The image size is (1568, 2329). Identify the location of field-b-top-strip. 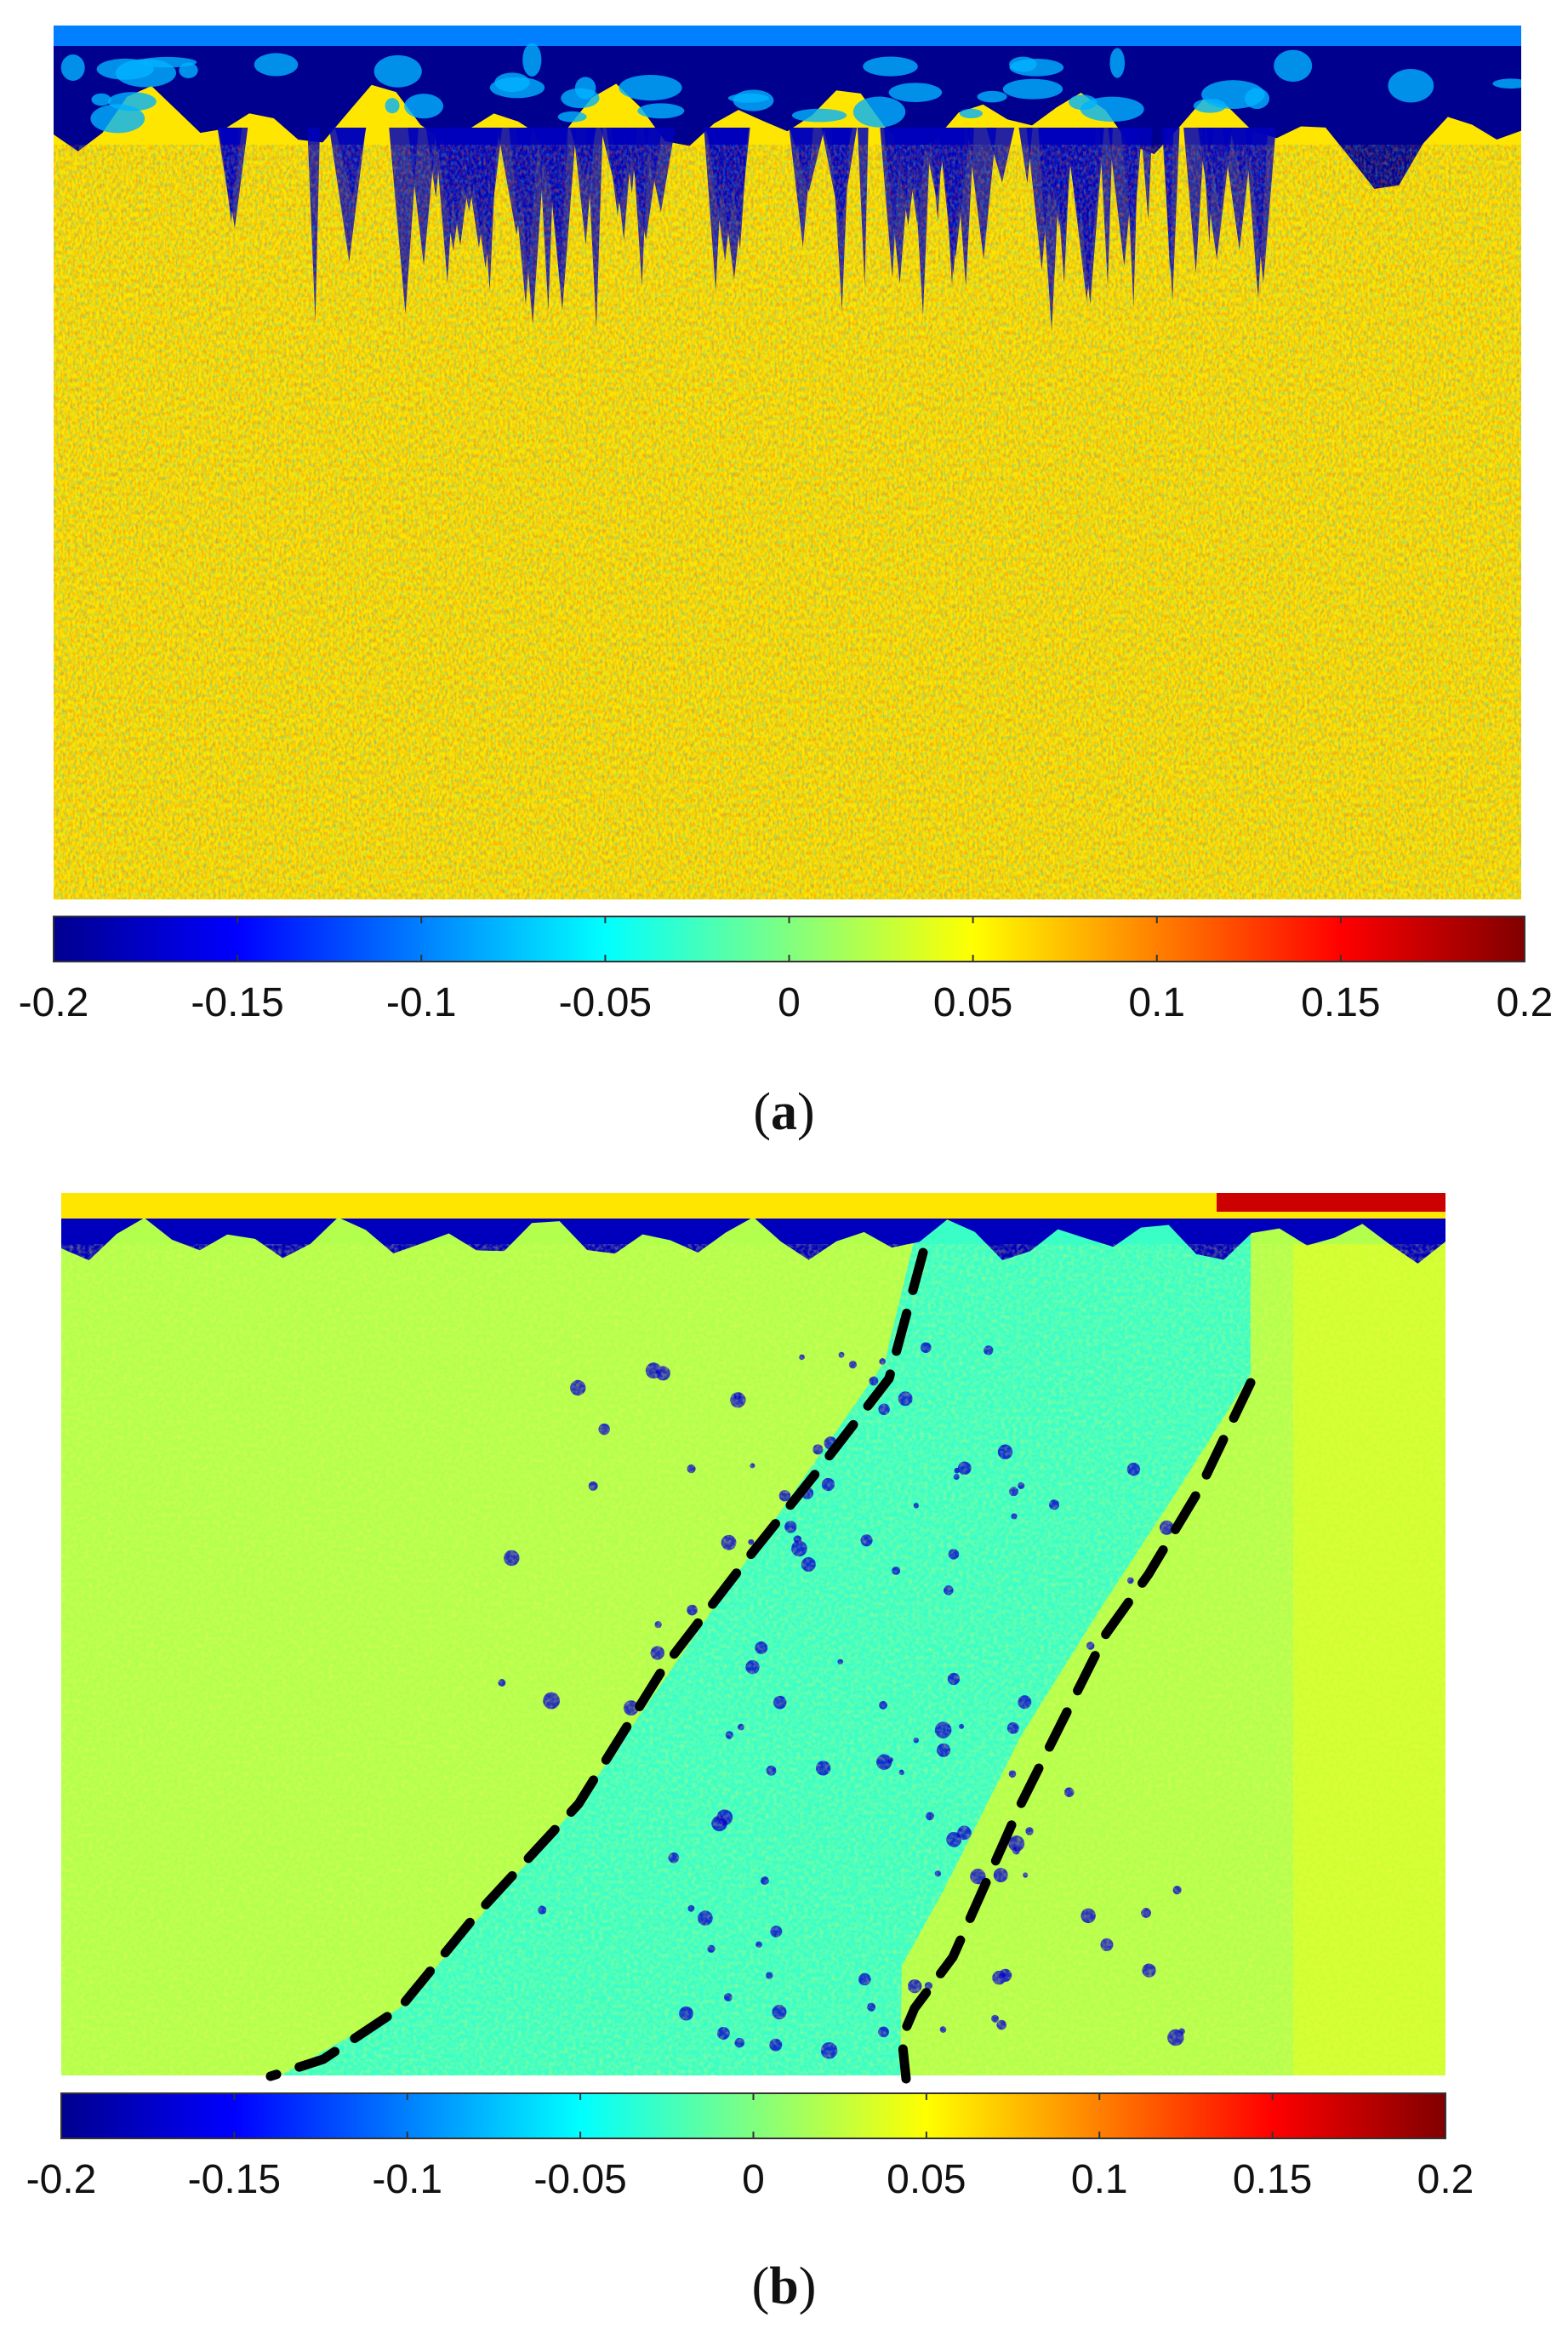
(753, 1206).